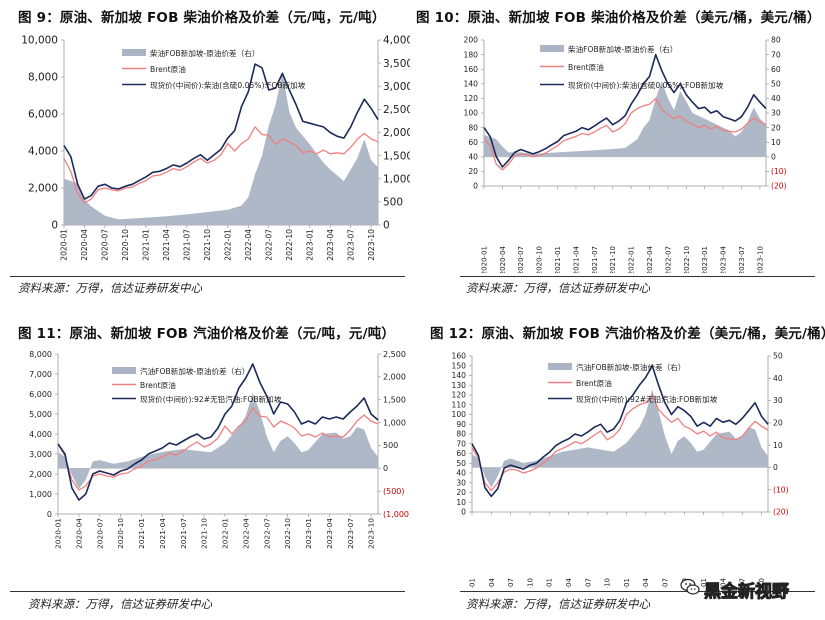  I want to click on y-right-tick-label: (500), so click(394, 491).